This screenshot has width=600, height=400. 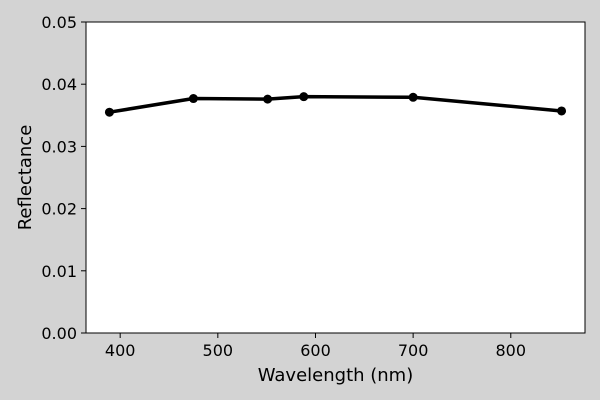 I want to click on series-layer, so click(x=335, y=104).